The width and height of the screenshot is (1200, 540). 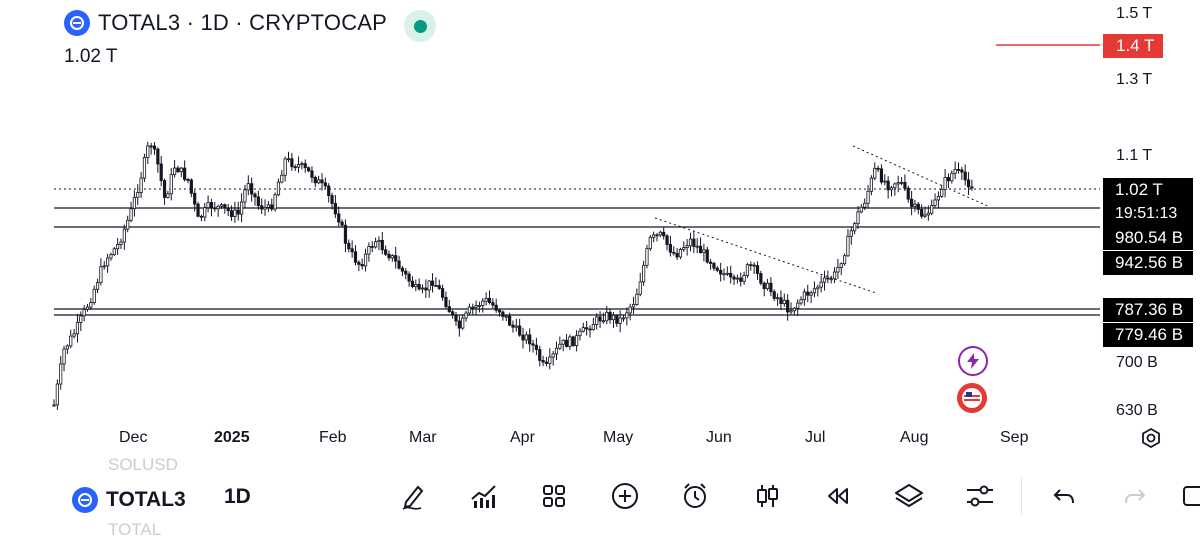 What do you see at coordinates (765, 255) in the screenshot?
I see `trendline` at bounding box center [765, 255].